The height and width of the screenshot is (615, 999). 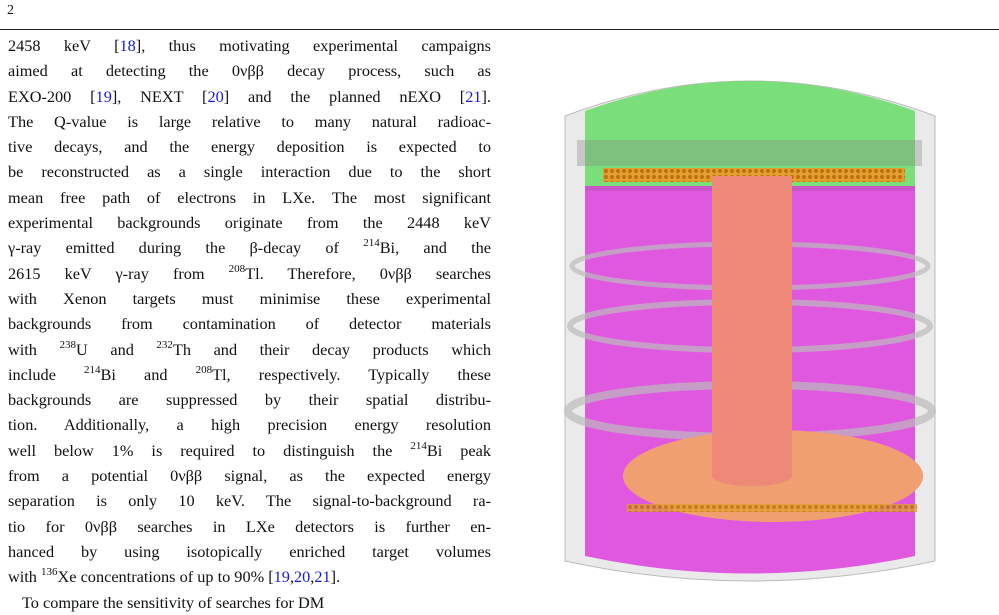 What do you see at coordinates (344, 96) in the screenshot?
I see `text-run: ] and the planned nEXO [` at bounding box center [344, 96].